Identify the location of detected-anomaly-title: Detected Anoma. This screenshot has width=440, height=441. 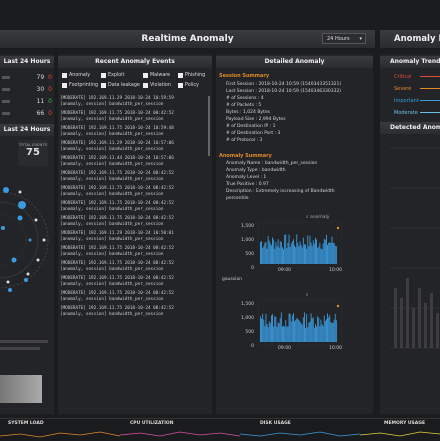
(415, 127).